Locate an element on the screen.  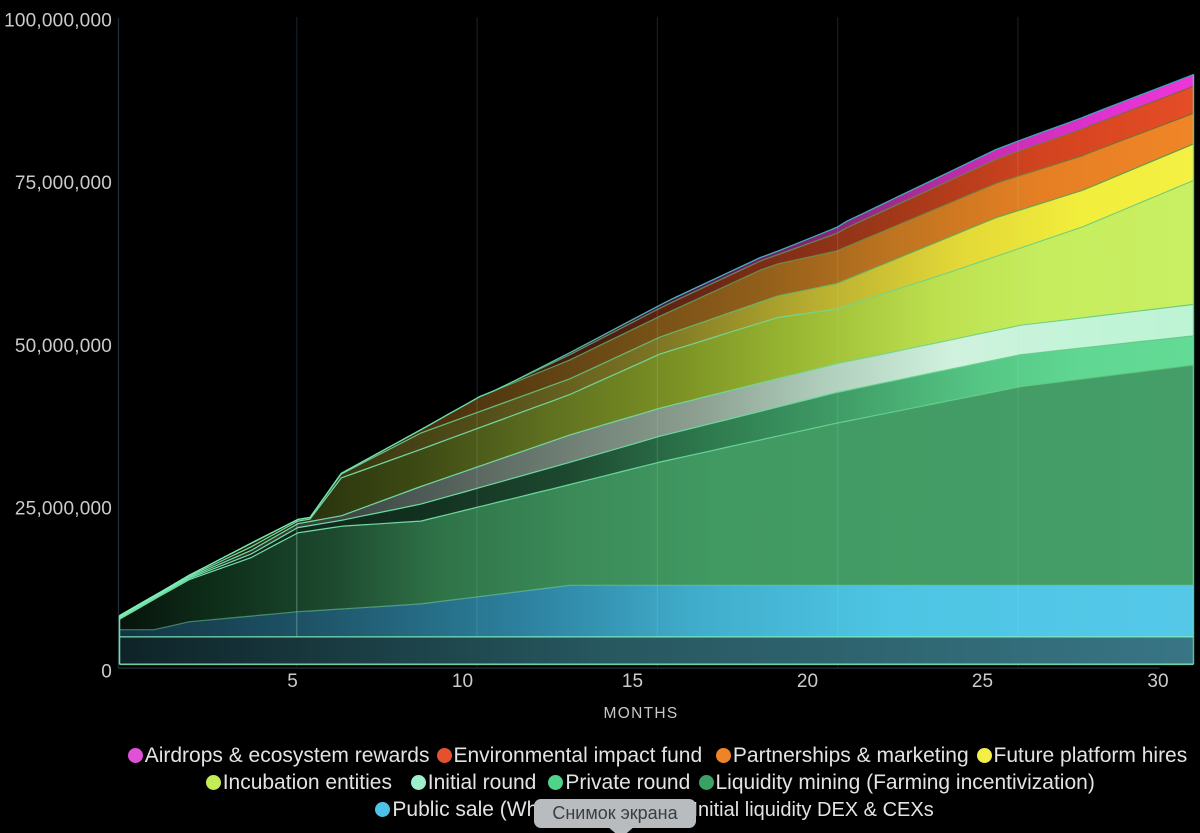
svg-text: 5 is located at coordinates (292, 681).